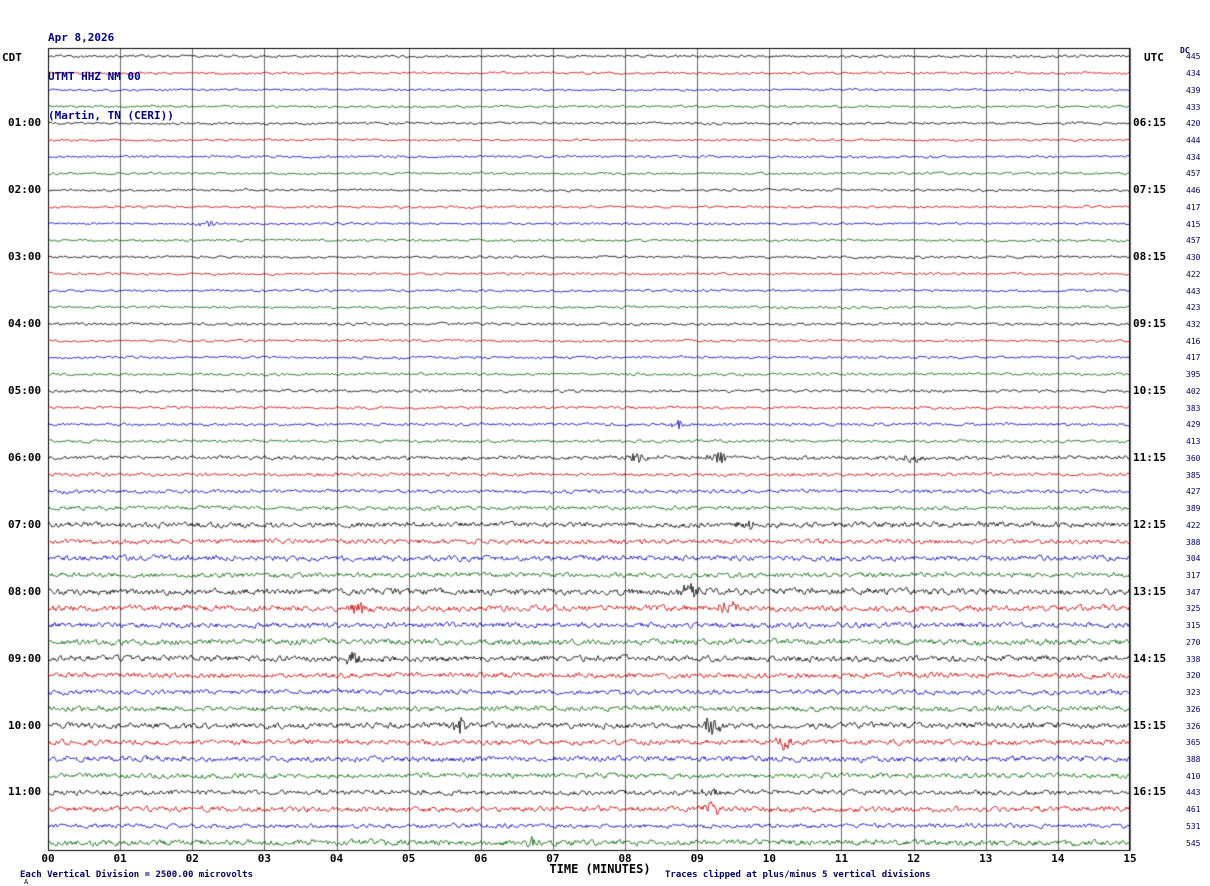 The width and height of the screenshot is (1210, 886). Describe the element at coordinates (1193, 425) in the screenshot. I see `dc-value: 429` at that location.